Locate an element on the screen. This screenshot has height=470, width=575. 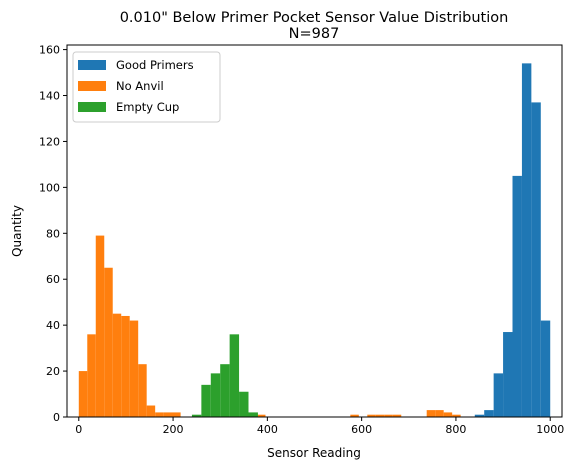
y-tick-label: 120 is located at coordinates (49, 141).